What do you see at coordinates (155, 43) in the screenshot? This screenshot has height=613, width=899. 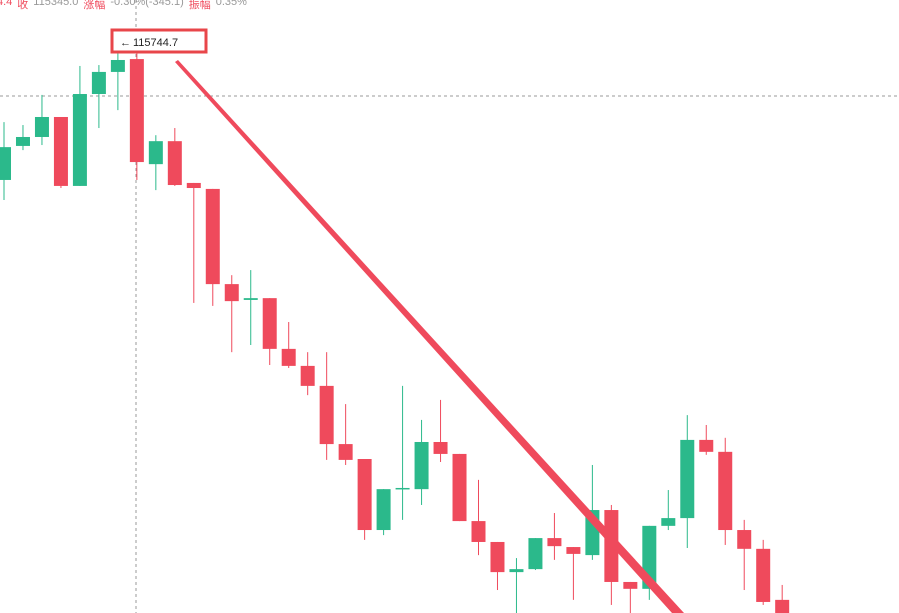 I see `annotation-label: 115744.7` at bounding box center [155, 43].